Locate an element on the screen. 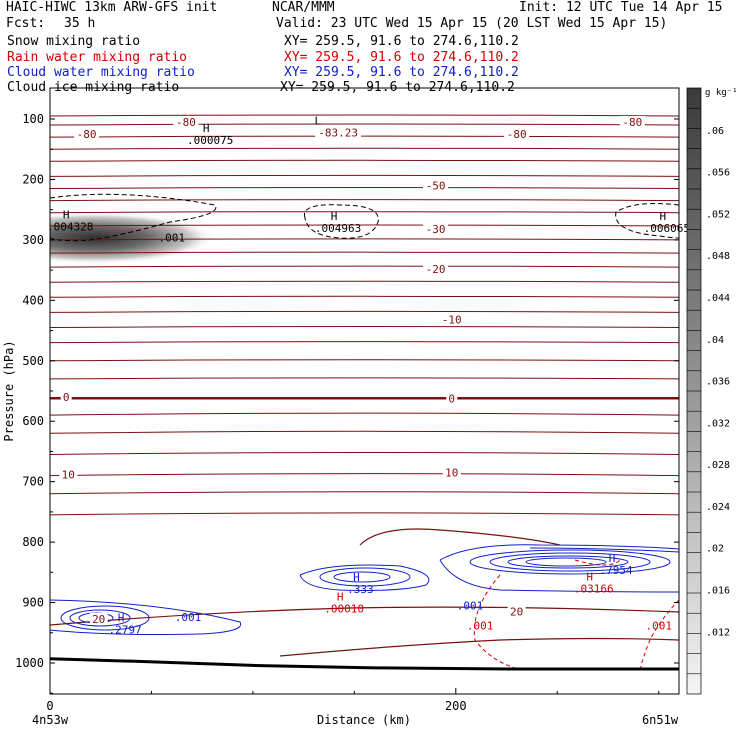 The height and width of the screenshot is (740, 740). extremum-value: .2797 is located at coordinates (124, 630).